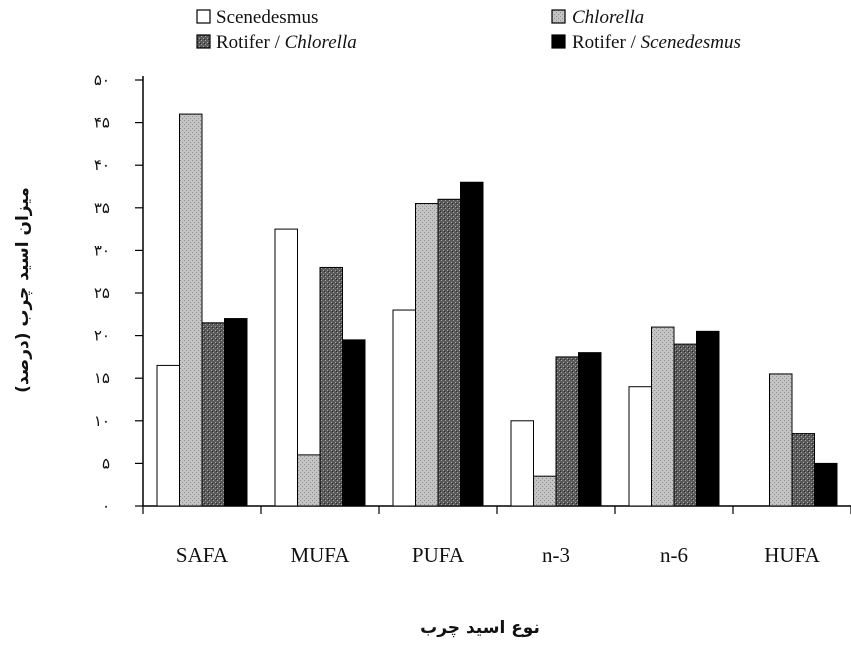  I want to click on bar-chlorella-hufa, so click(781, 440).